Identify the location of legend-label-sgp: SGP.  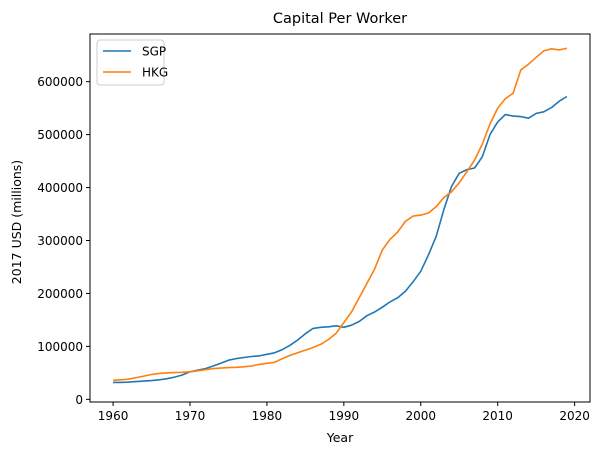
(154, 52).